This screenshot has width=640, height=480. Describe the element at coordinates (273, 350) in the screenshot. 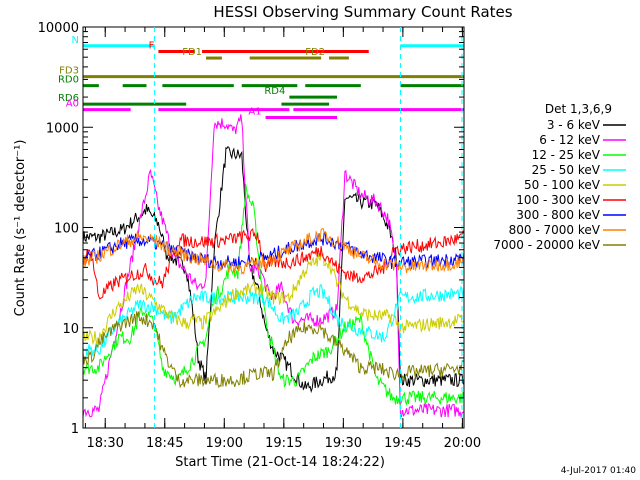

I see `series-line-7000-20000-kev` at that location.